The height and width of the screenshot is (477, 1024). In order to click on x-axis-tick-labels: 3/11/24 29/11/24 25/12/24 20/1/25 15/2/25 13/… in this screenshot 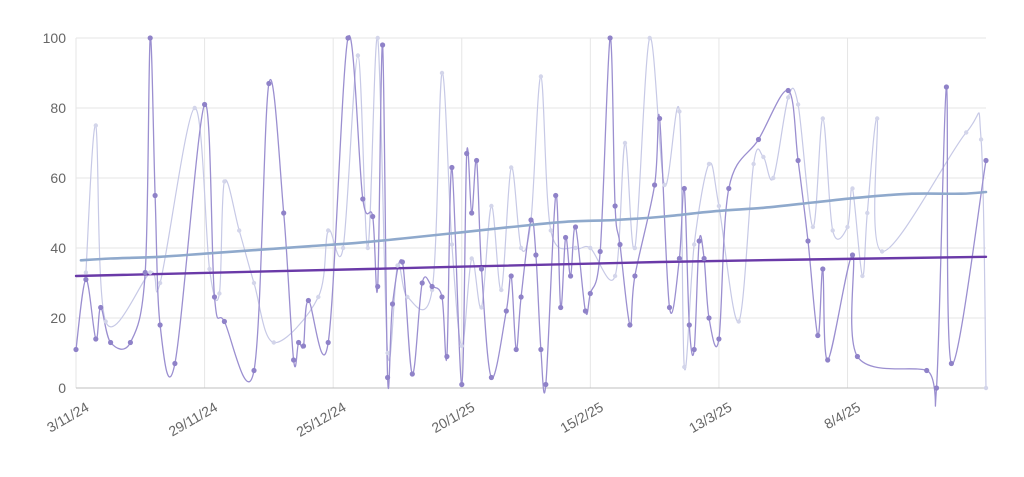, I will do `click(453, 419)`.